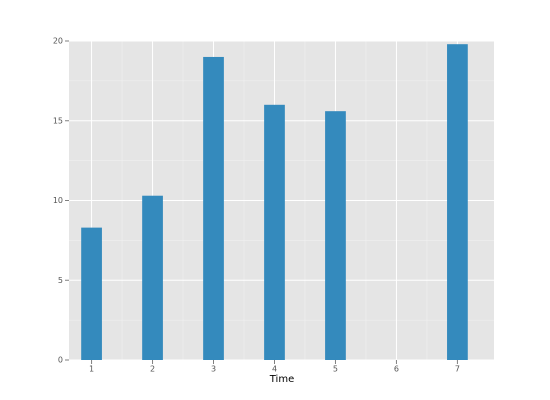 Image resolution: width=550 pixels, height=400 pixels. I want to click on x-tick-label: 1, so click(91, 369).